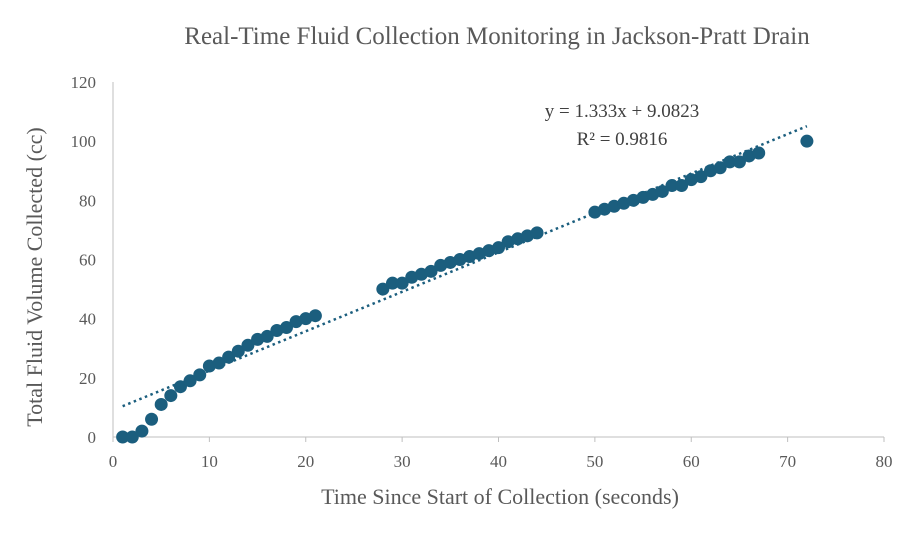 The height and width of the screenshot is (535, 910). I want to click on x-tick-label: 60, so click(691, 461).